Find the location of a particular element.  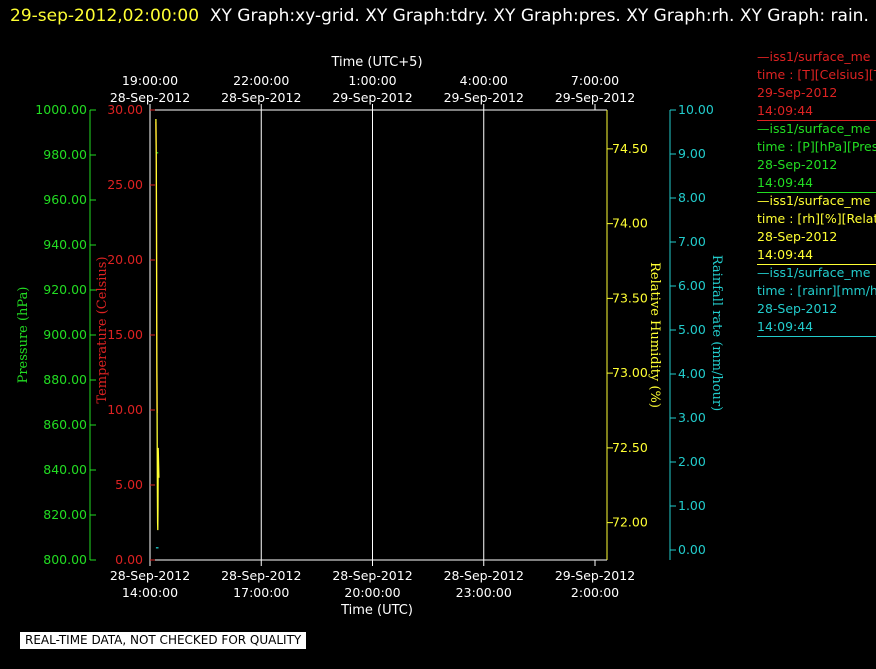

rain-tick-label: 7.00 is located at coordinates (692, 241).